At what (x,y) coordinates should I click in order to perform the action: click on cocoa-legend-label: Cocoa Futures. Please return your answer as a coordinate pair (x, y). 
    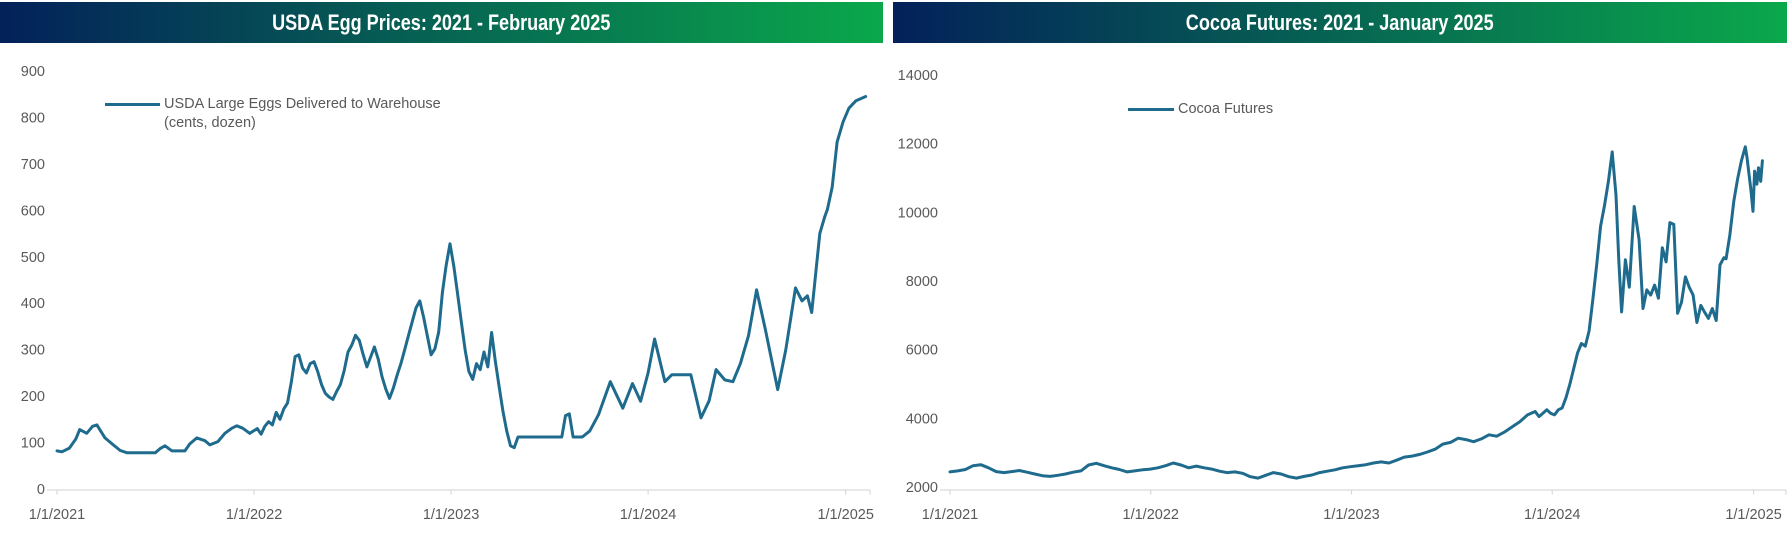
    Looking at the image, I should click on (1226, 109).